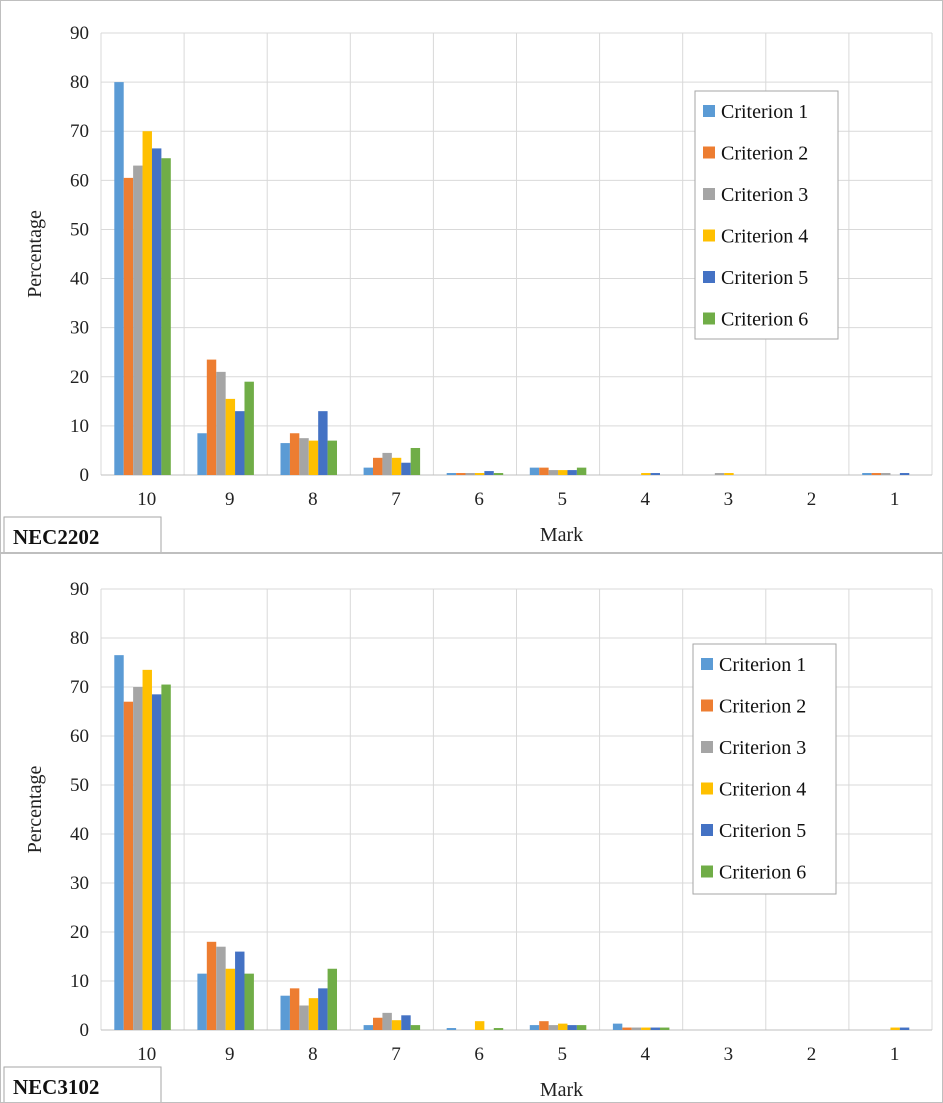 Image resolution: width=943 pixels, height=1103 pixels. I want to click on legend-entry: Criterion 1, so click(764, 112).